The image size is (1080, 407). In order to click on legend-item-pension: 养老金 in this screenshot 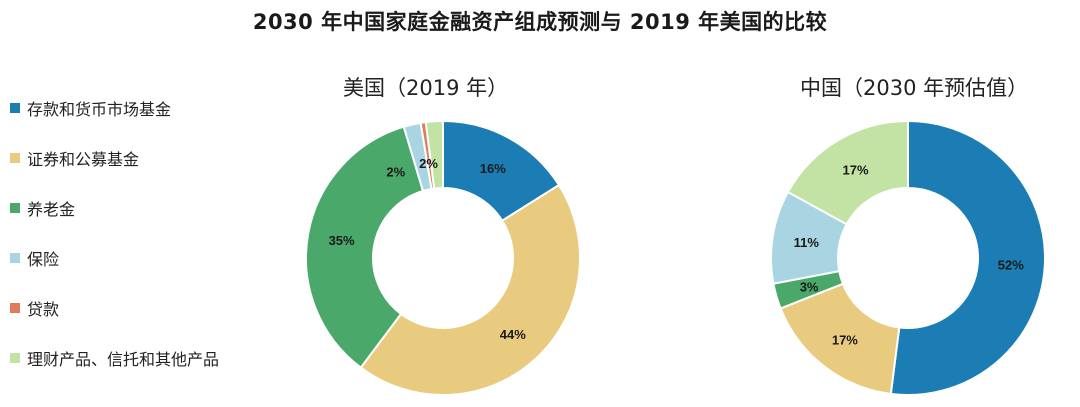, I will do `click(42, 208)`.